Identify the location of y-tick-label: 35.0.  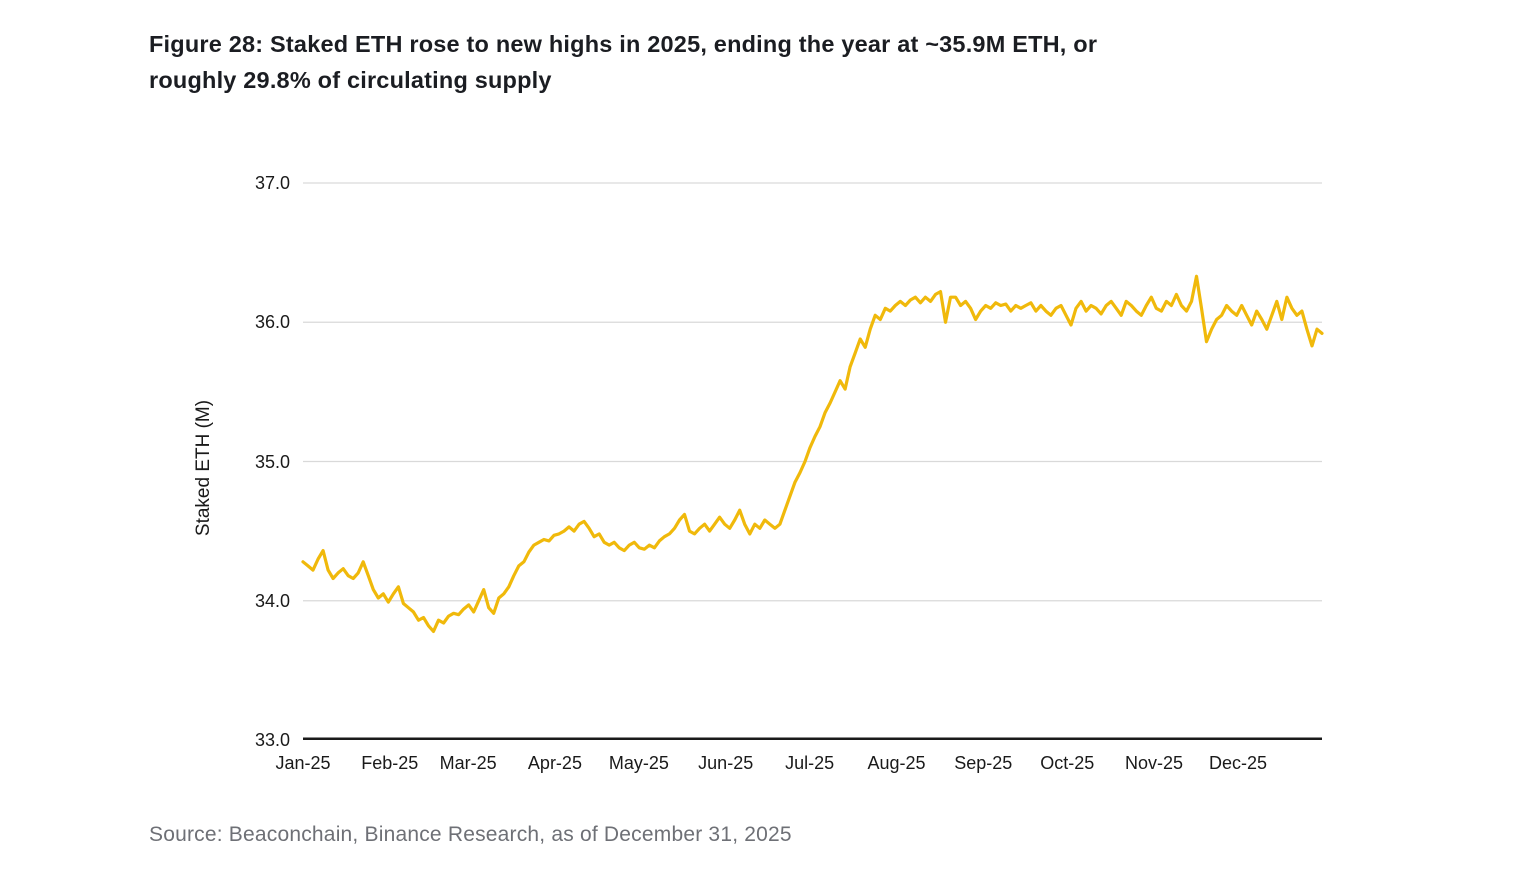
(272, 461).